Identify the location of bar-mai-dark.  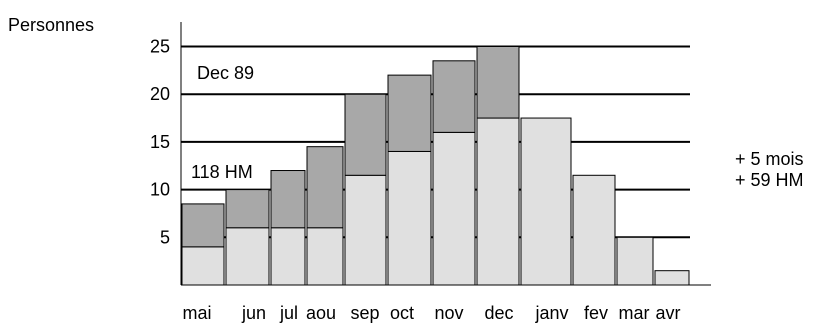
(203, 225).